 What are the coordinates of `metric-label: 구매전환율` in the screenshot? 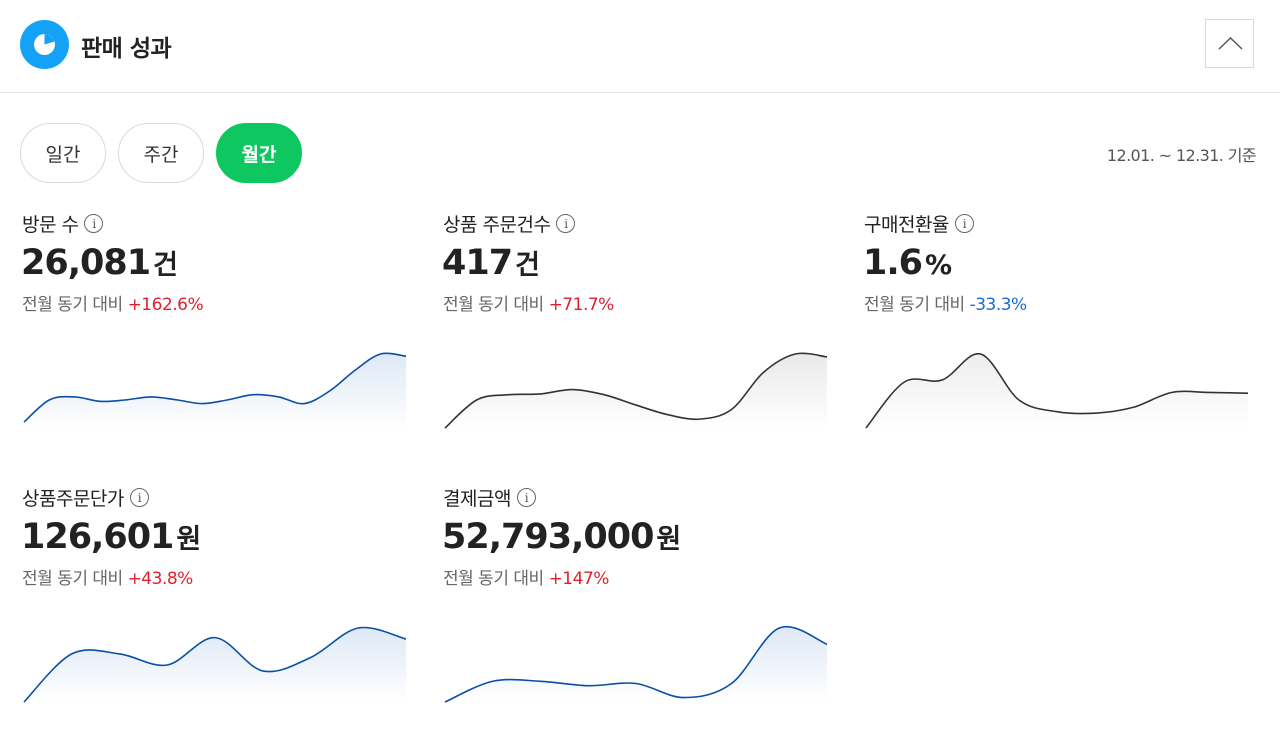 It's located at (906, 225).